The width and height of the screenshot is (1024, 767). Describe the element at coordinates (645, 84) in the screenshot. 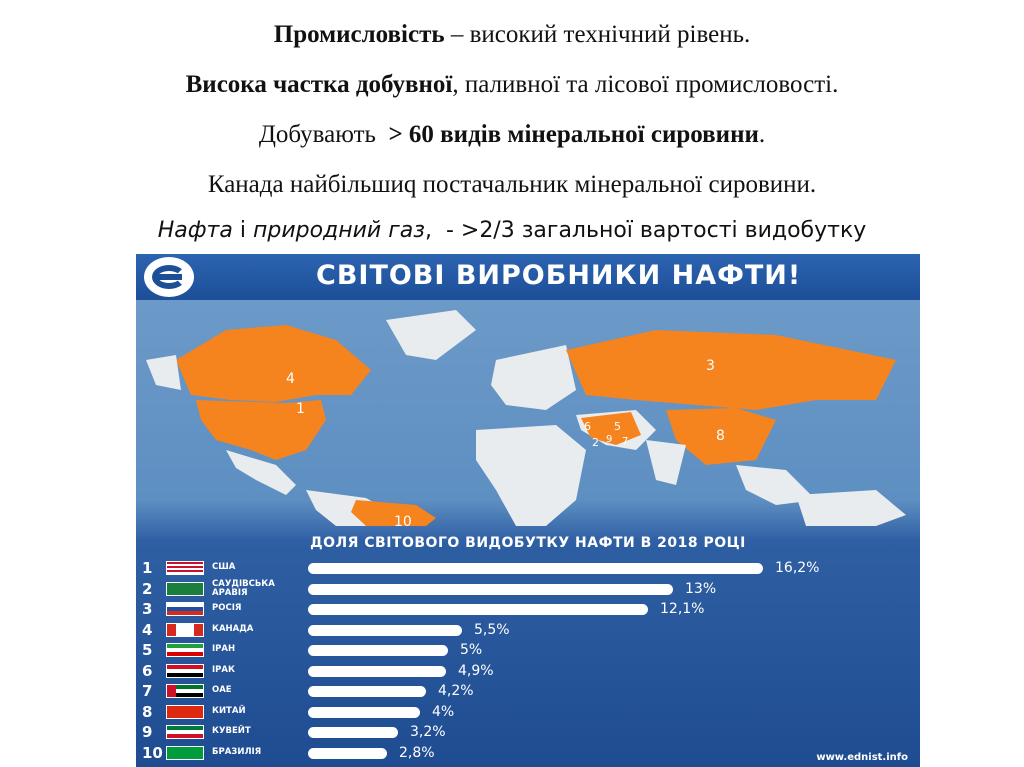

I see `line-2-text: , паливної та лісової промисловості.` at that location.